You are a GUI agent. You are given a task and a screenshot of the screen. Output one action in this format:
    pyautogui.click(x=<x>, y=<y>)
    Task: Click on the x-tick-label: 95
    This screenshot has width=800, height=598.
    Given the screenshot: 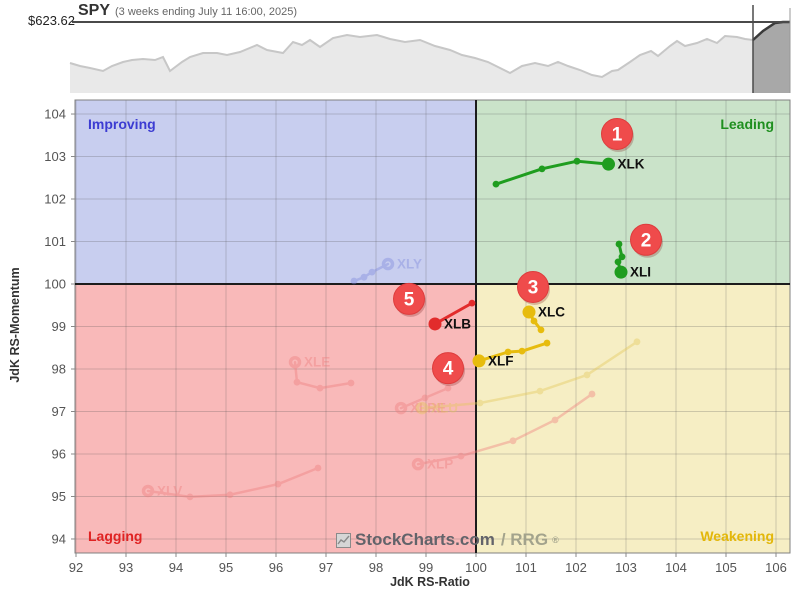 What is the action you would take?
    pyautogui.click(x=226, y=567)
    